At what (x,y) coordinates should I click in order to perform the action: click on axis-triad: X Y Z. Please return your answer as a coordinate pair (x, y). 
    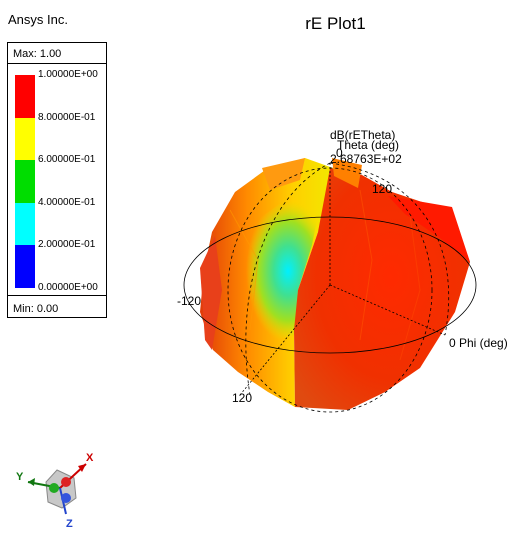
    Looking at the image, I should click on (57, 492).